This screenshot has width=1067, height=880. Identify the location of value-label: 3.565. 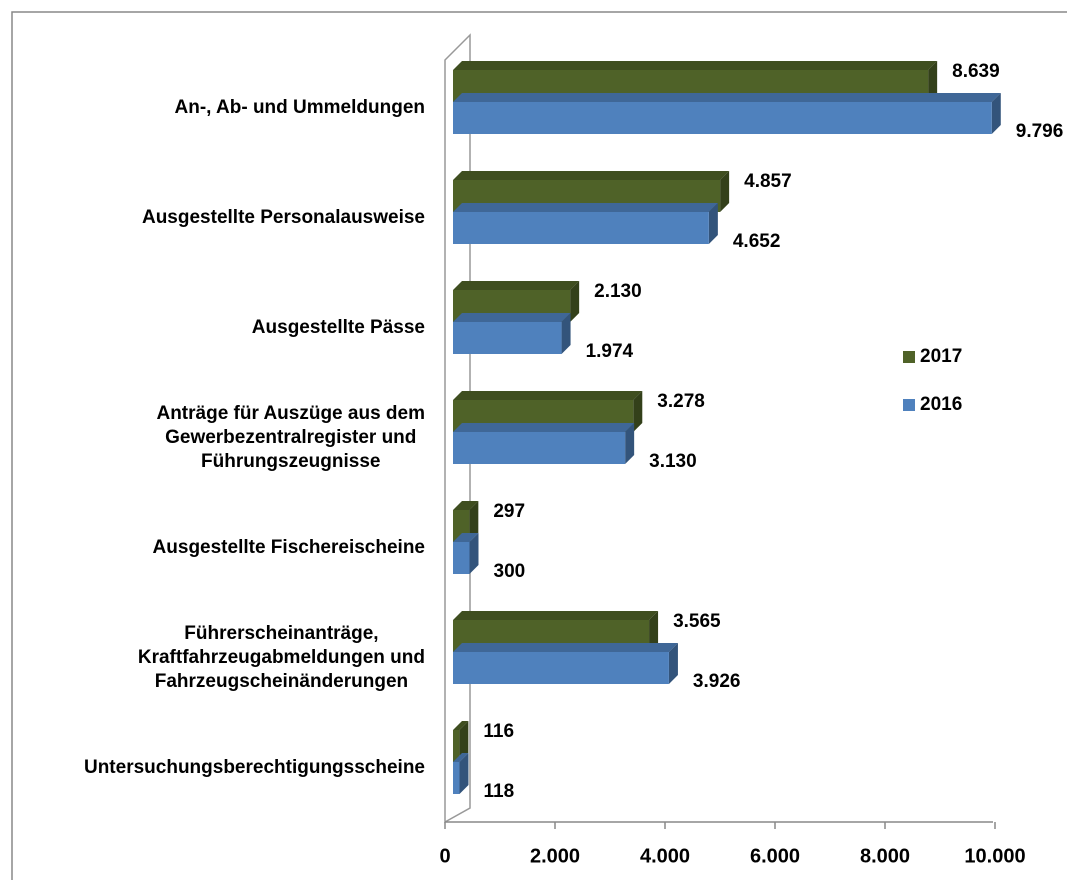
(697, 621).